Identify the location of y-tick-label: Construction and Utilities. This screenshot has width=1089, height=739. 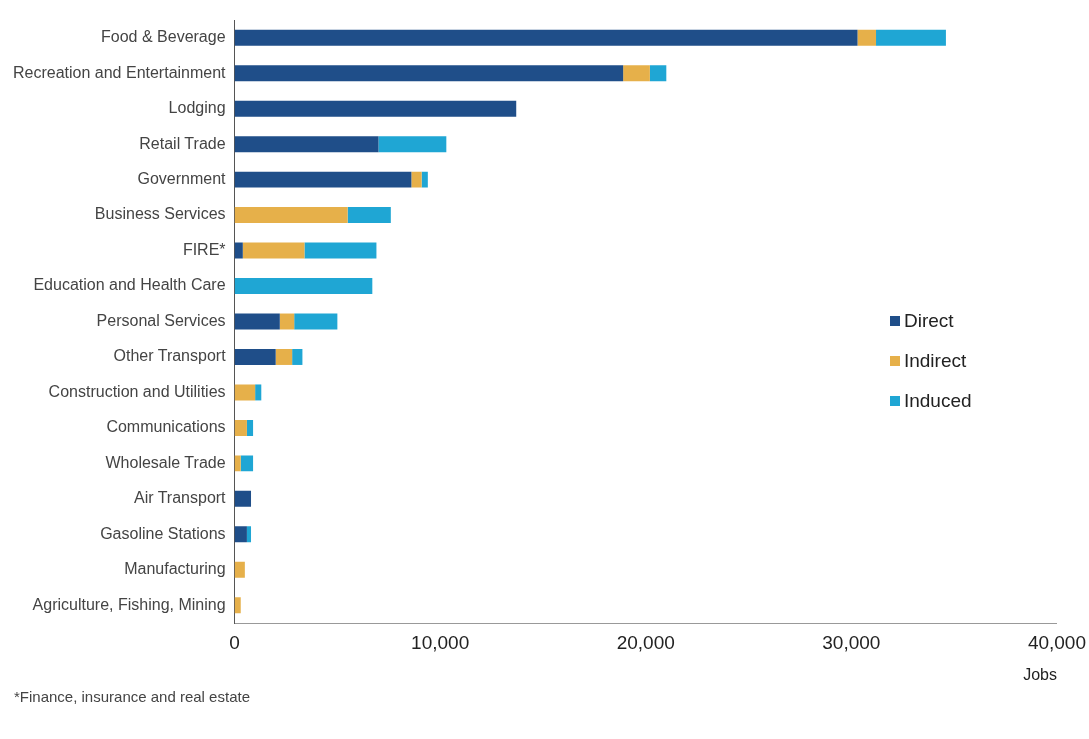
(137, 391).